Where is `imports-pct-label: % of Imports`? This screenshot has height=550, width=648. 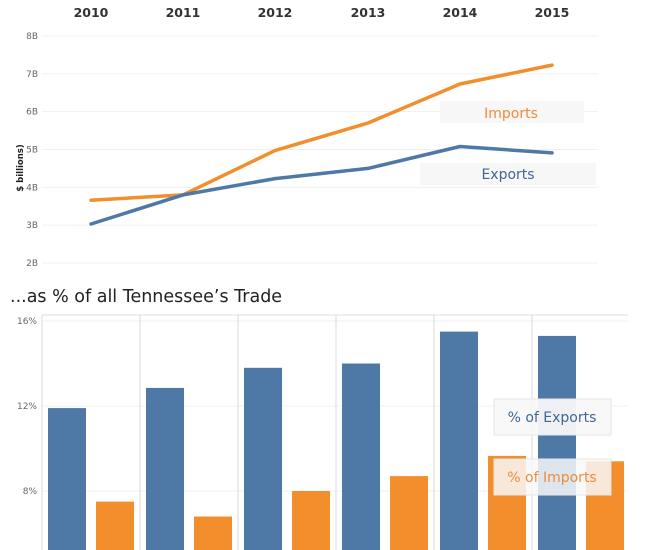 imports-pct-label: % of Imports is located at coordinates (551, 478).